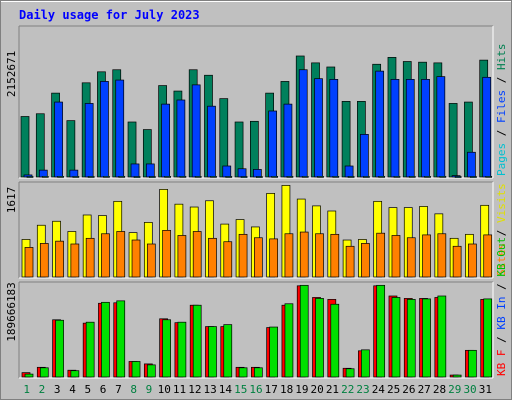 The image size is (512, 400). What do you see at coordinates (194, 389) in the screenshot?
I see `x-tick-day-12: 12` at bounding box center [194, 389].